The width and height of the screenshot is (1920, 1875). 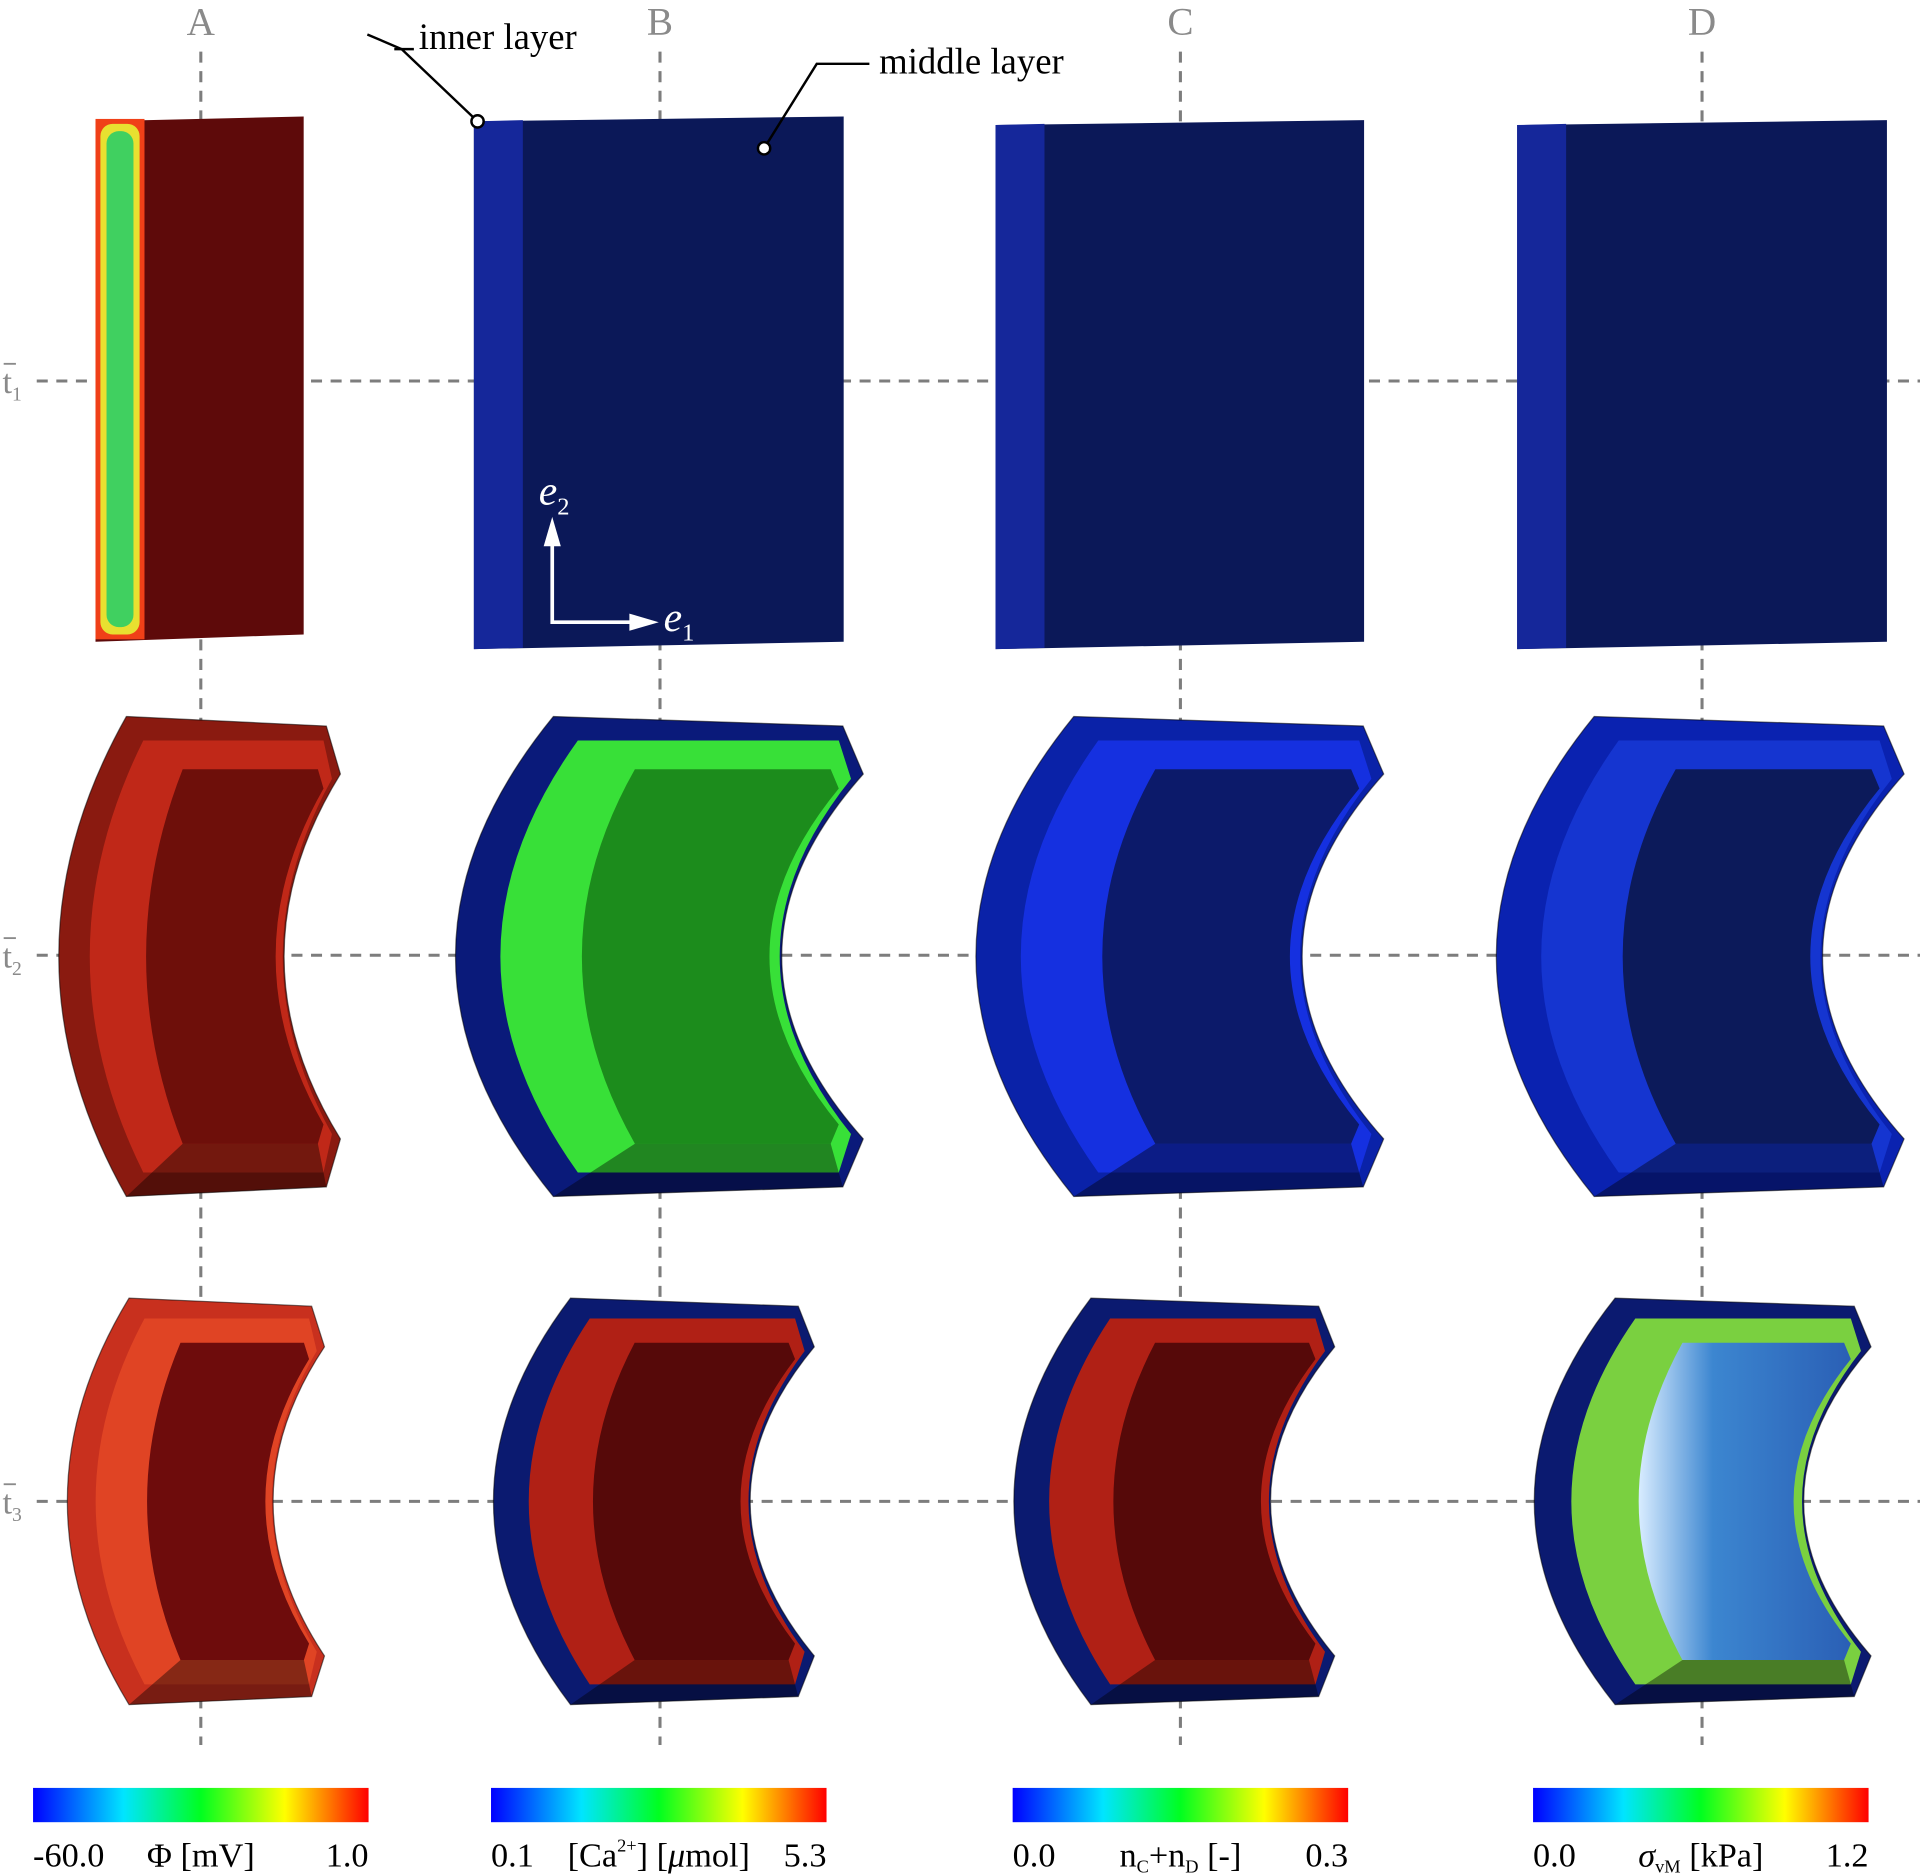 I want to click on axis-label: e2, so click(x=554, y=495).